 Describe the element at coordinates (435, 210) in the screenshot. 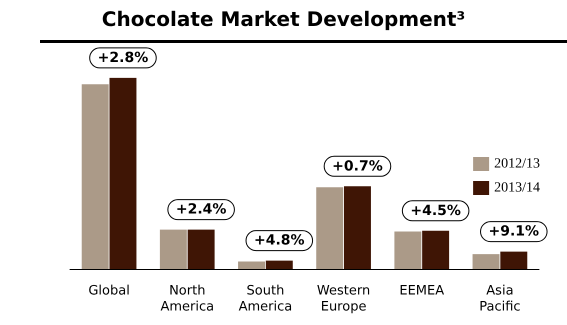

I see `annotation: +4.5%` at that location.